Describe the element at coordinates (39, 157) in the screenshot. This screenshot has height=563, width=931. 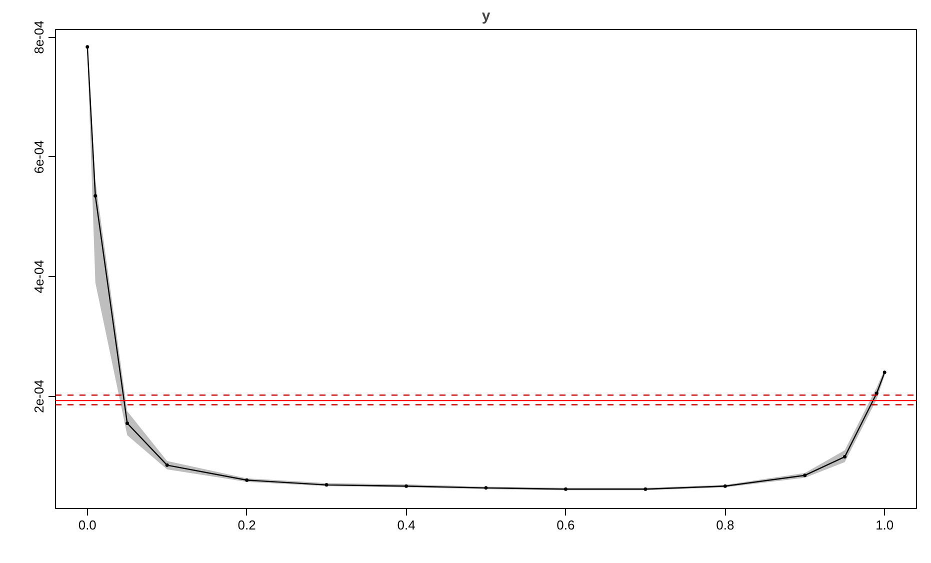
I see `y-tick-label: 6e-04` at that location.